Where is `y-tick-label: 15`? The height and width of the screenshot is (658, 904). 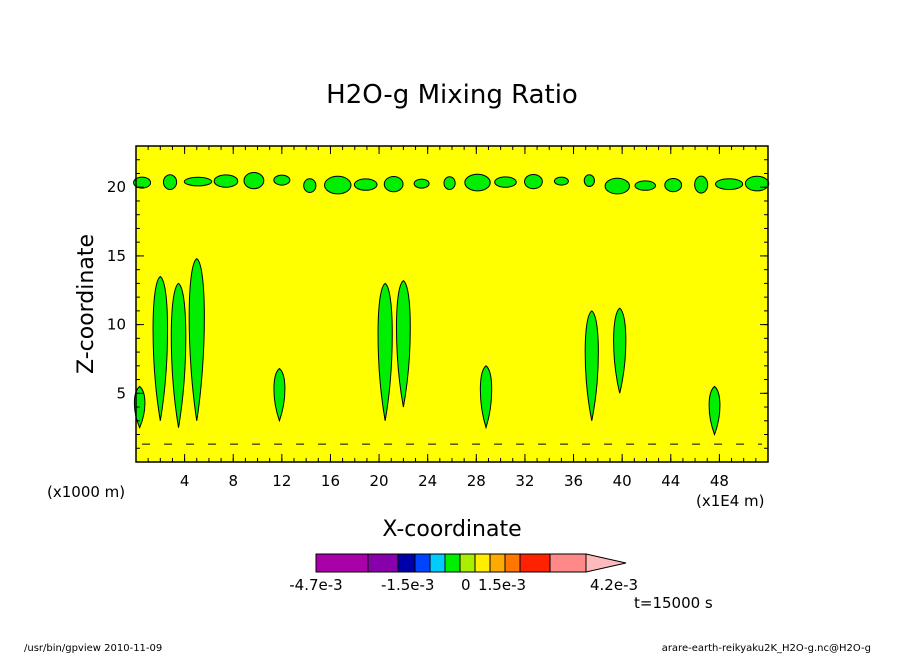
y-tick-label: 15 is located at coordinates (116, 256).